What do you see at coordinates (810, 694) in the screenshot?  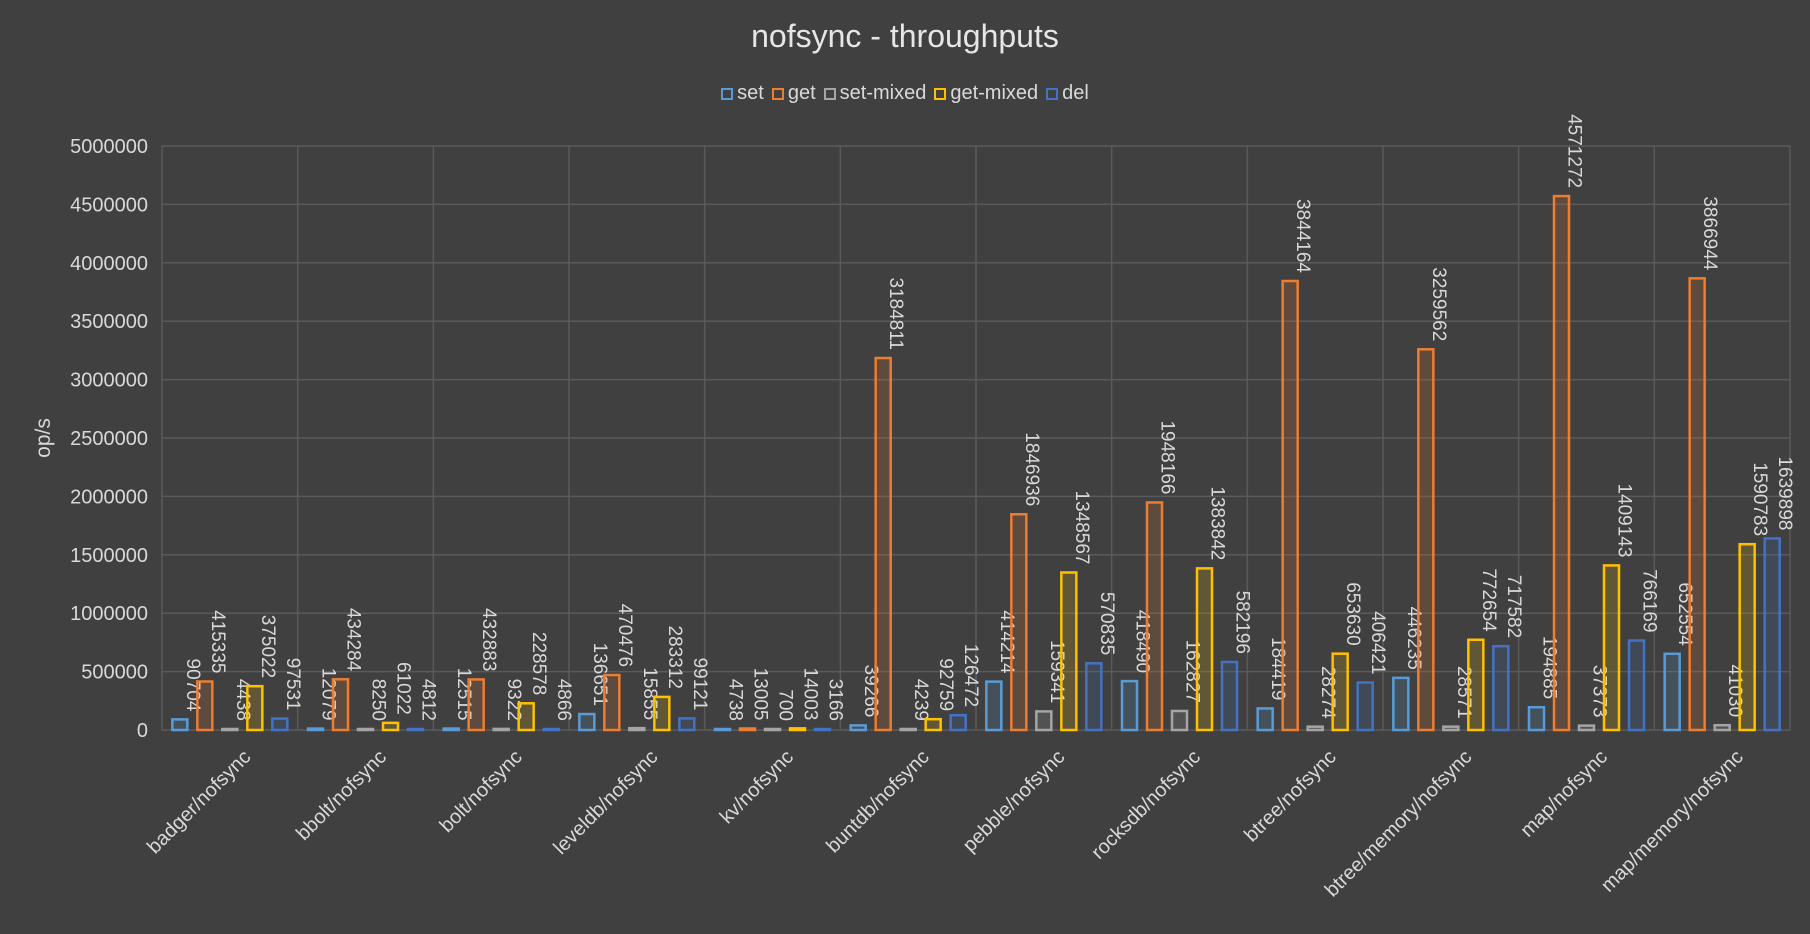 I see `data-label: 14003` at bounding box center [810, 694].